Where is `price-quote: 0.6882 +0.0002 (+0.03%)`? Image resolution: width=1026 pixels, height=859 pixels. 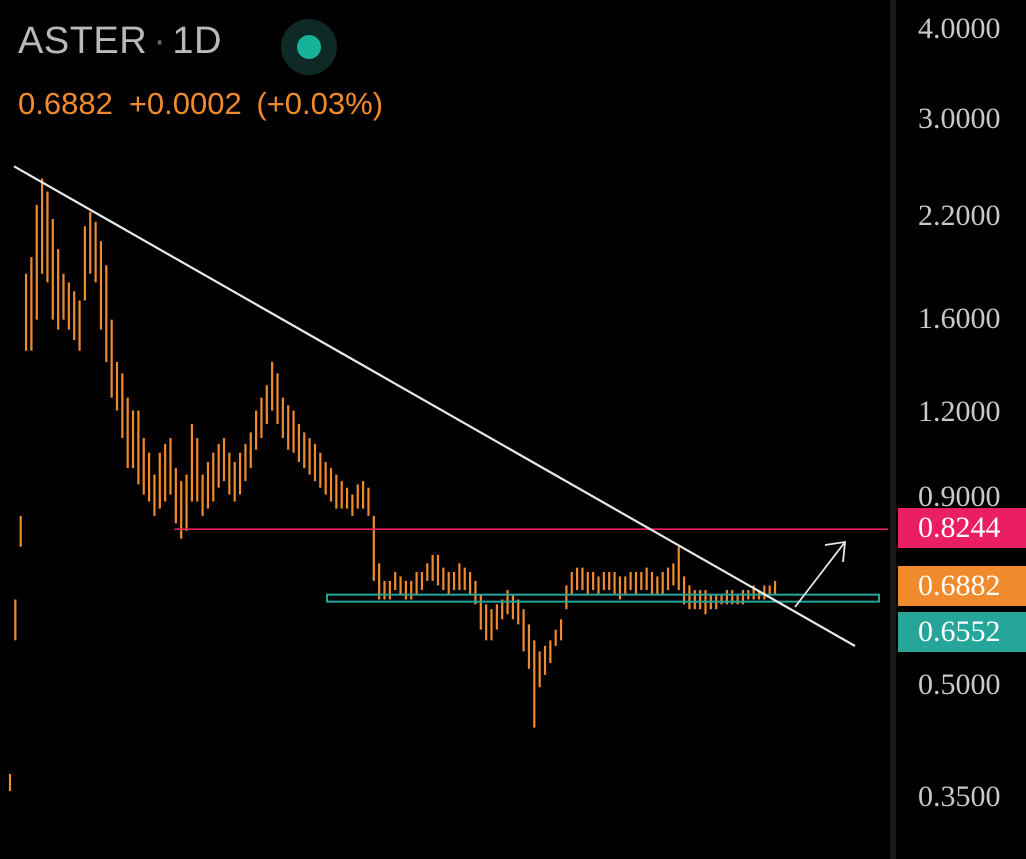 price-quote: 0.6882 +0.0002 (+0.03%) is located at coordinates (200, 104).